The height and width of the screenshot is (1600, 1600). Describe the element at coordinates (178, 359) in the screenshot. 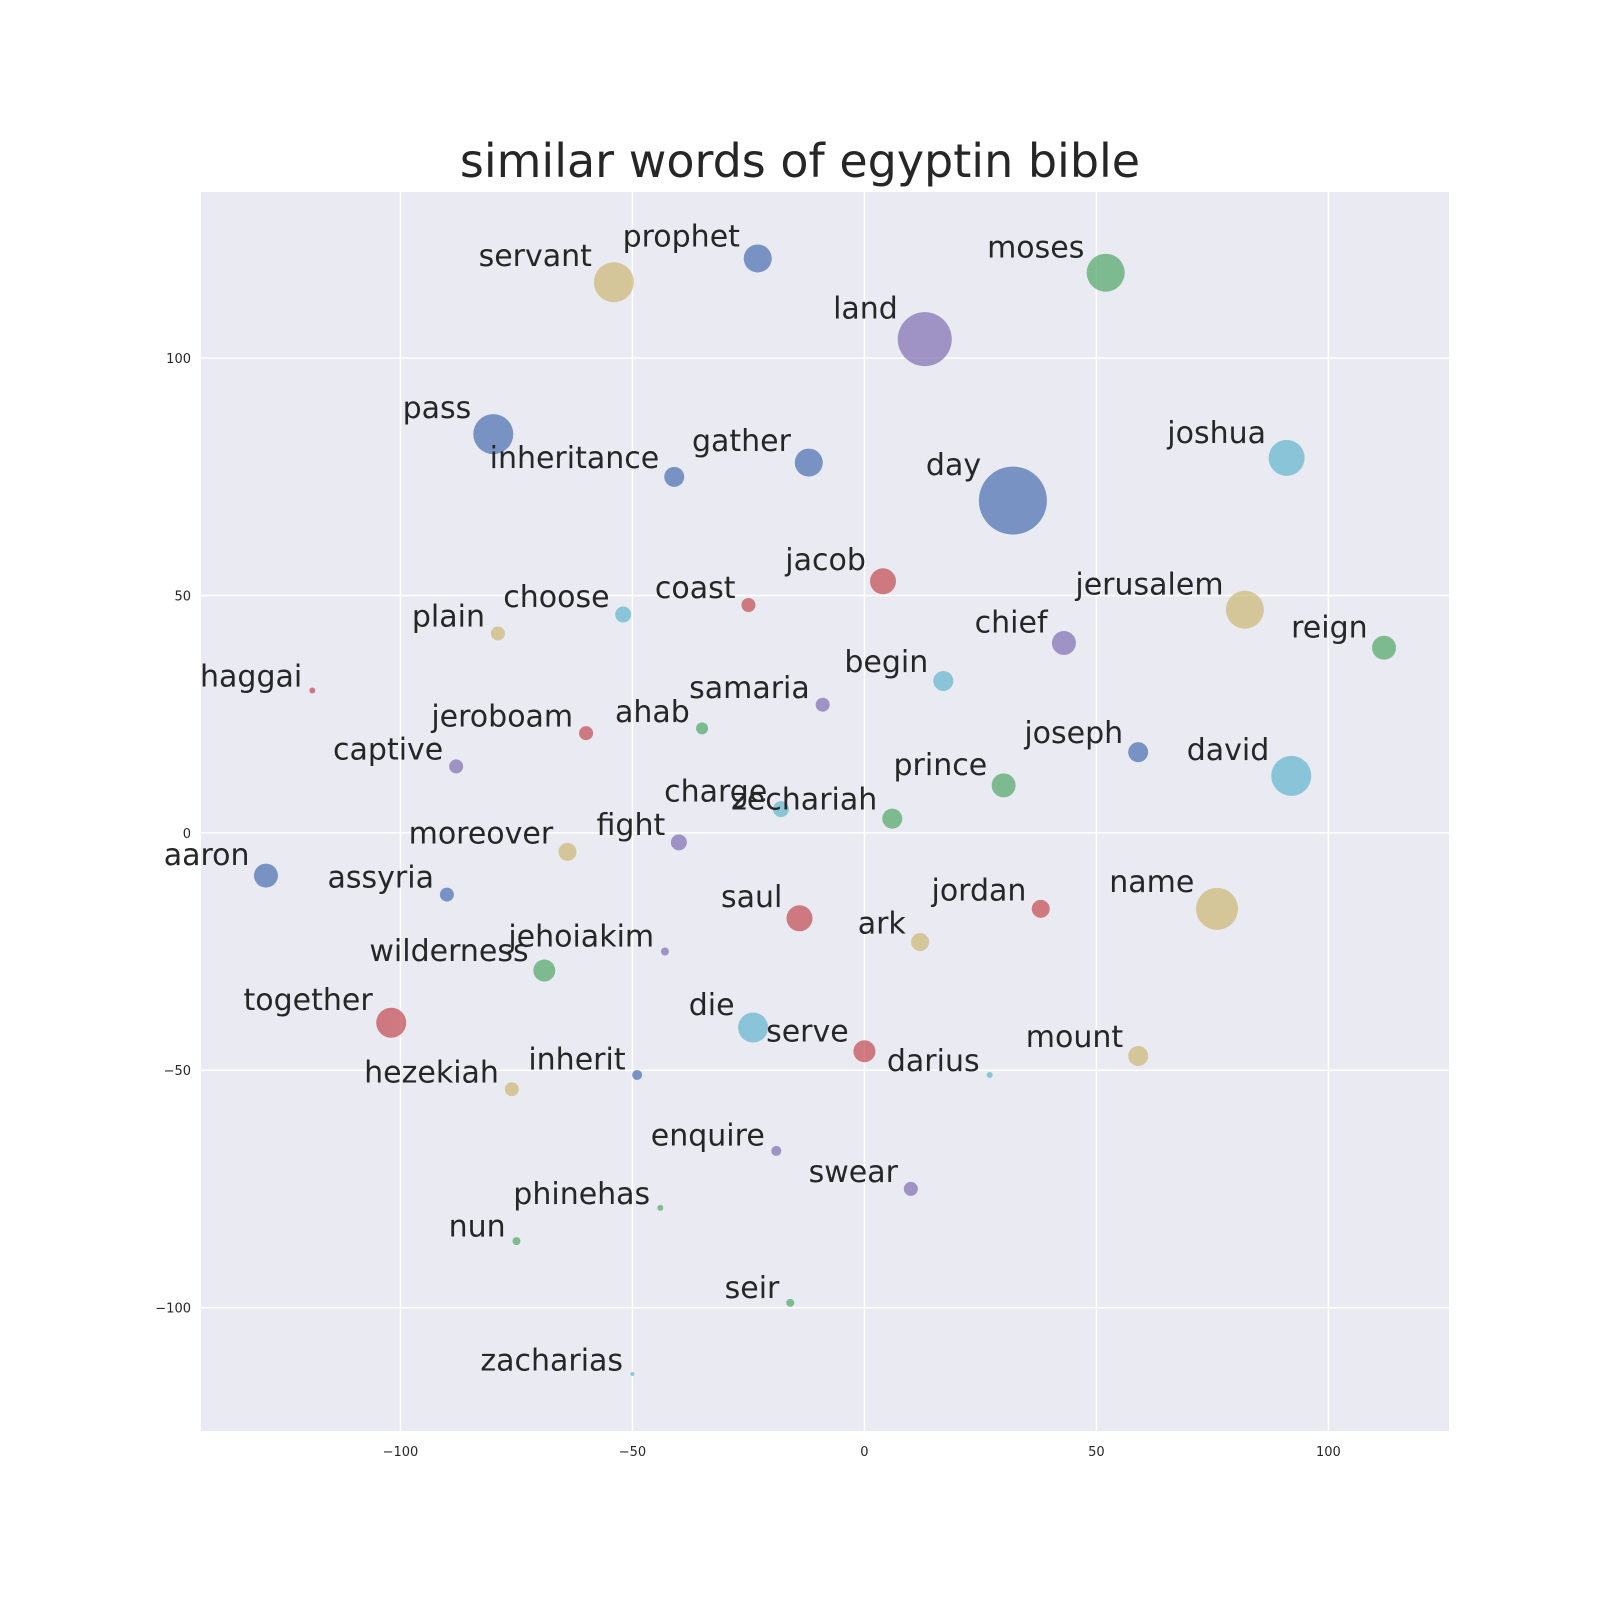

I see `y-tick-label: 100` at that location.